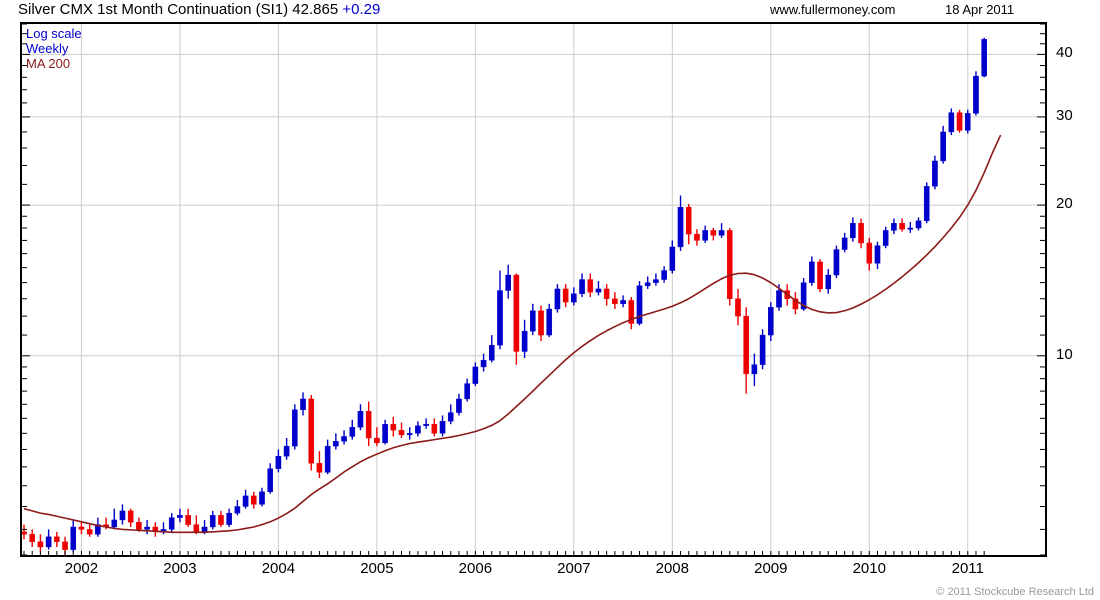 The image size is (1100, 600). I want to click on x-axis-label: 2011, so click(967, 568).